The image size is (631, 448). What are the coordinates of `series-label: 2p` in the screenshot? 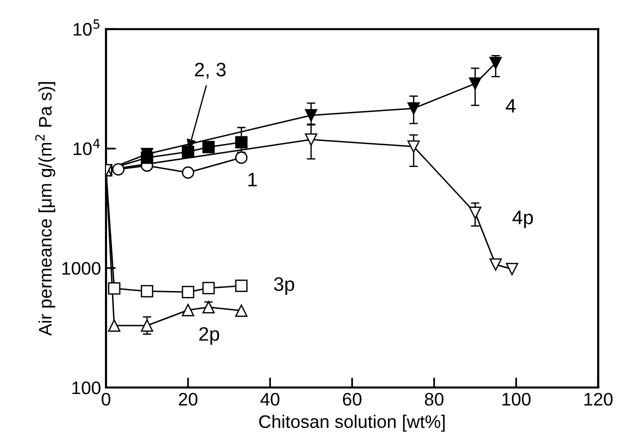 It's located at (209, 336).